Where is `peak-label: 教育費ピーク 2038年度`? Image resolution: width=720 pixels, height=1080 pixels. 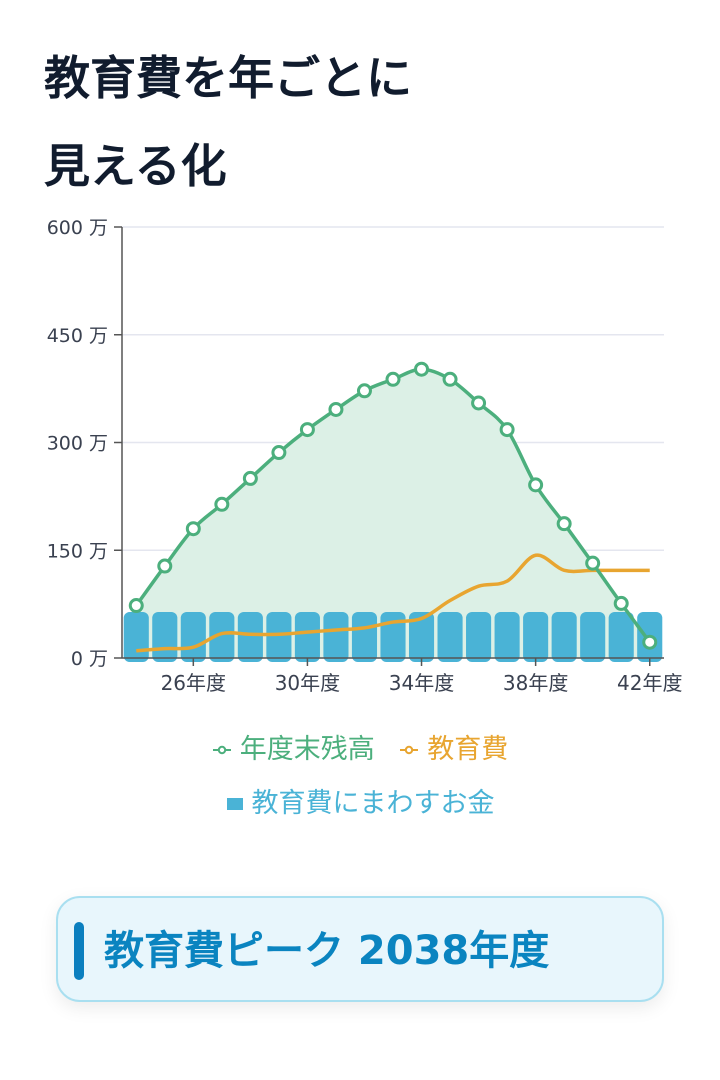 peak-label: 教育費ピーク 2038年度 is located at coordinates (327, 951).